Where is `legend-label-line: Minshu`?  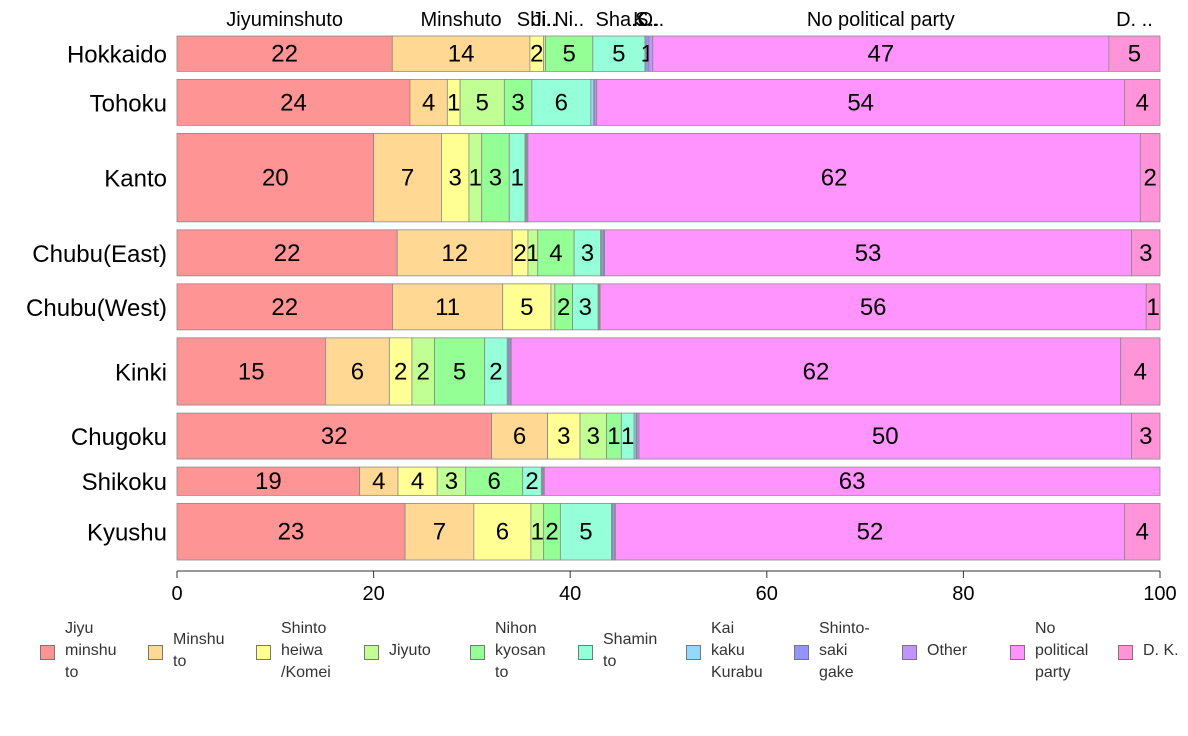
legend-label-line: Minshu is located at coordinates (199, 639).